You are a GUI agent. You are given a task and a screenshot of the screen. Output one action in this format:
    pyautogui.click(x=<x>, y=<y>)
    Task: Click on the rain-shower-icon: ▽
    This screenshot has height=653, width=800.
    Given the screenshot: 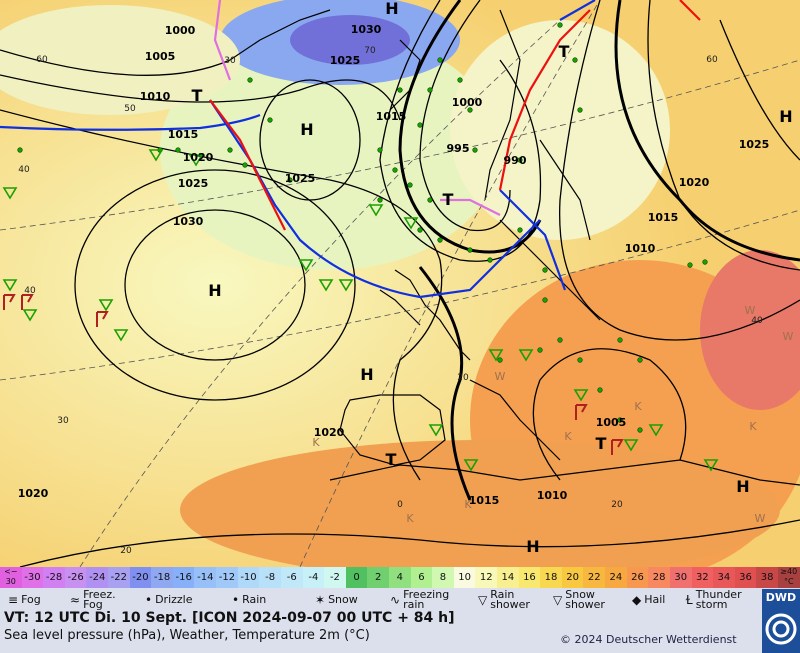 What is the action you would take?
    pyautogui.click(x=483, y=600)
    